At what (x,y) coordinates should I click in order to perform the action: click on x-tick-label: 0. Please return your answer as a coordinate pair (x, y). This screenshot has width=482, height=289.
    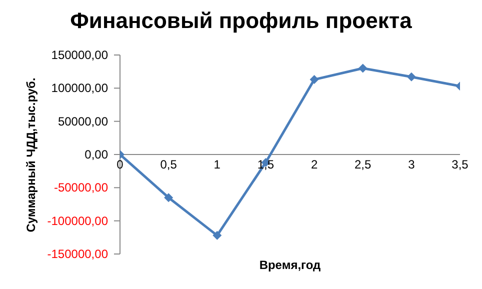
    Looking at the image, I should click on (120, 165).